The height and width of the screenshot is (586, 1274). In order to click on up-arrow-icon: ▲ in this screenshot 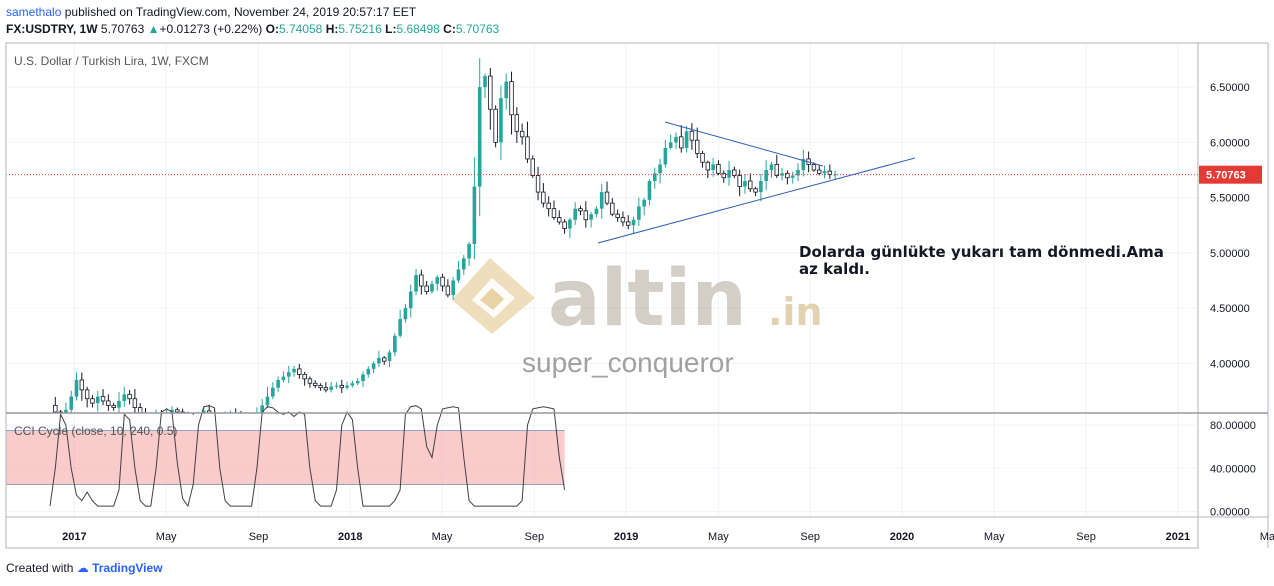, I will do `click(153, 29)`.